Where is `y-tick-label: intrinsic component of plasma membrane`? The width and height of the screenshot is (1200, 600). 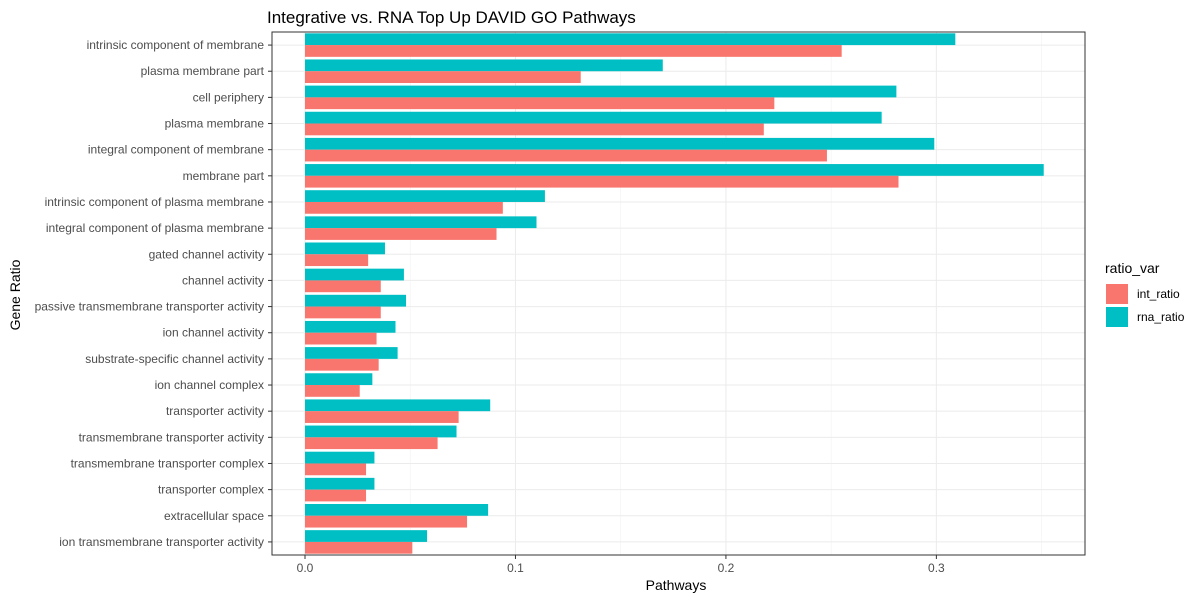 y-tick-label: intrinsic component of plasma membrane is located at coordinates (155, 202).